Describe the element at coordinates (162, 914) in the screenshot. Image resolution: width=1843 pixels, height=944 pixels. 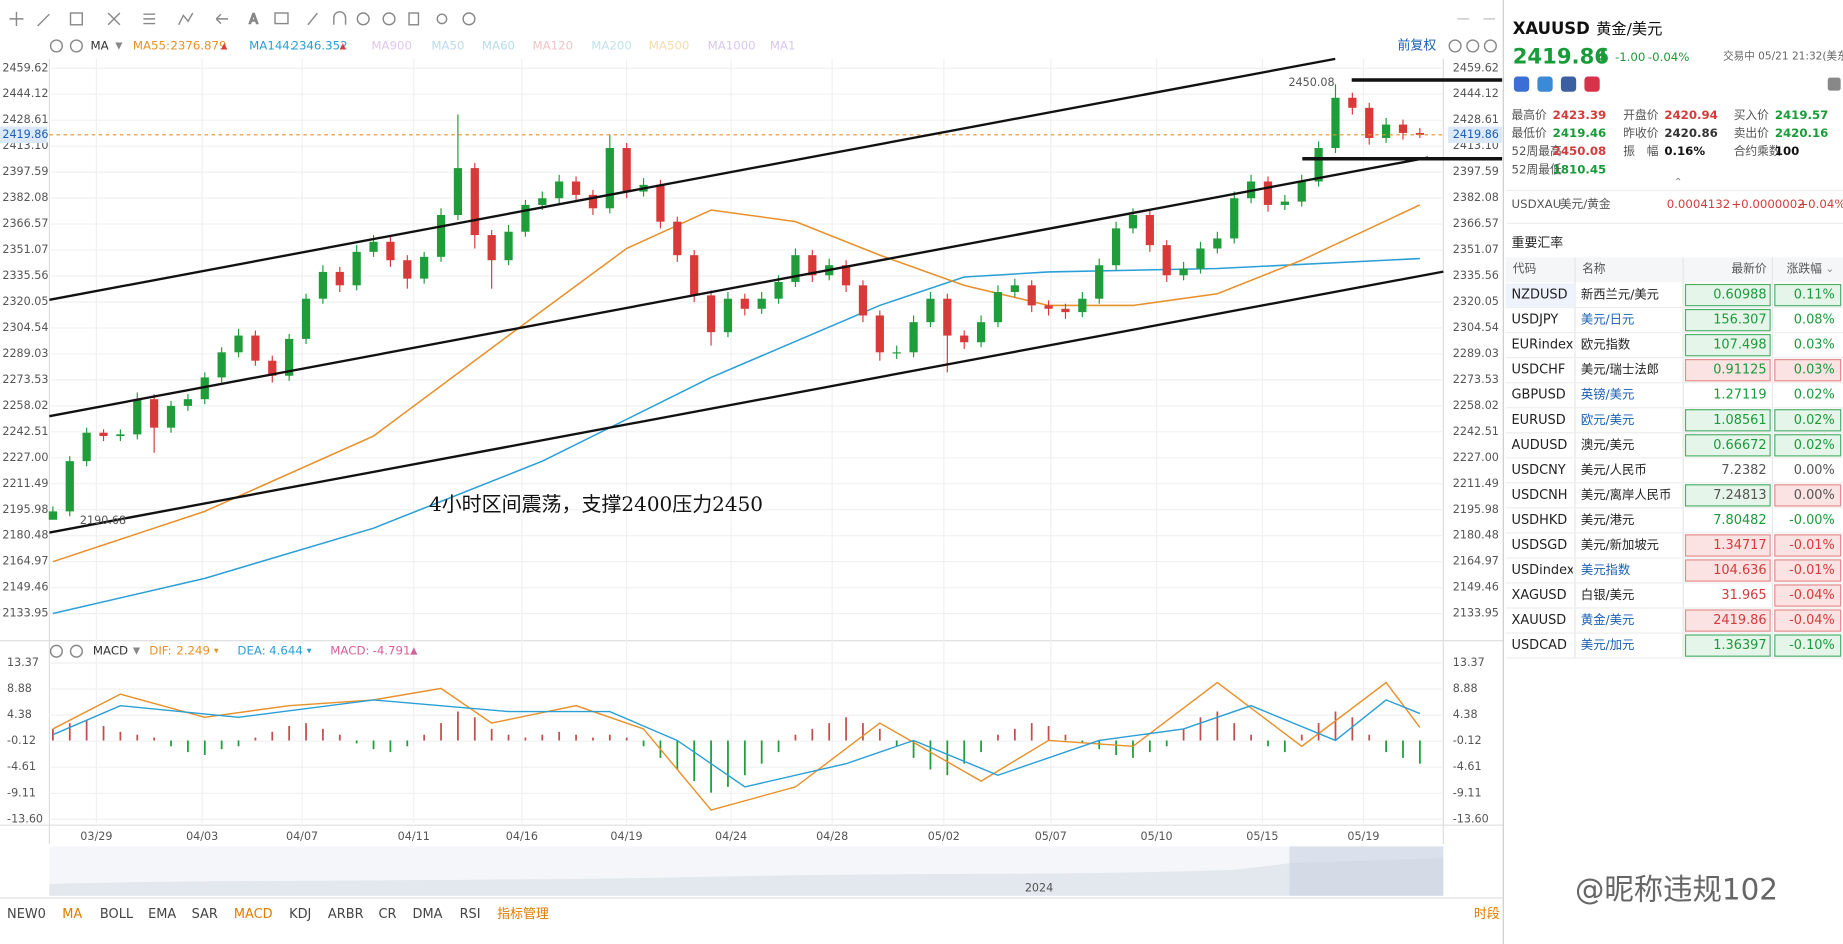
I see `indicator-tab: EMA` at that location.